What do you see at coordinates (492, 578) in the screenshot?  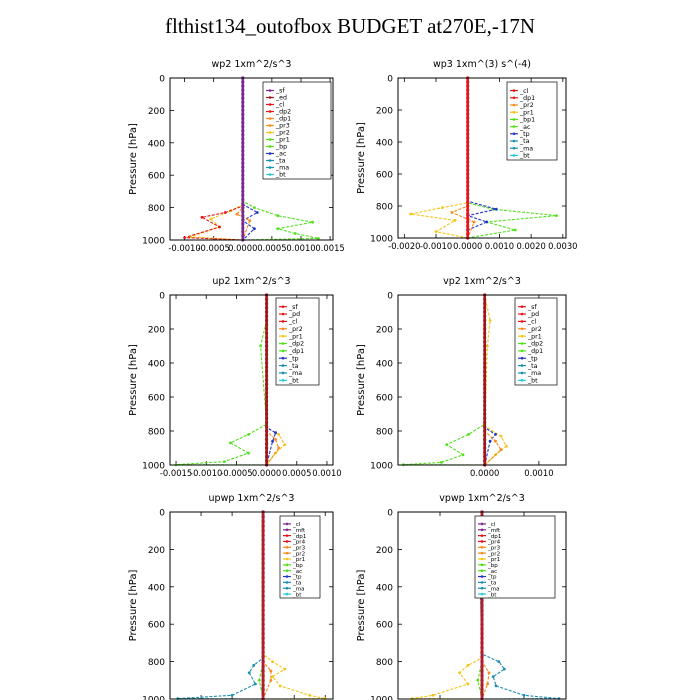 I see `legend-entry: _tp` at bounding box center [492, 578].